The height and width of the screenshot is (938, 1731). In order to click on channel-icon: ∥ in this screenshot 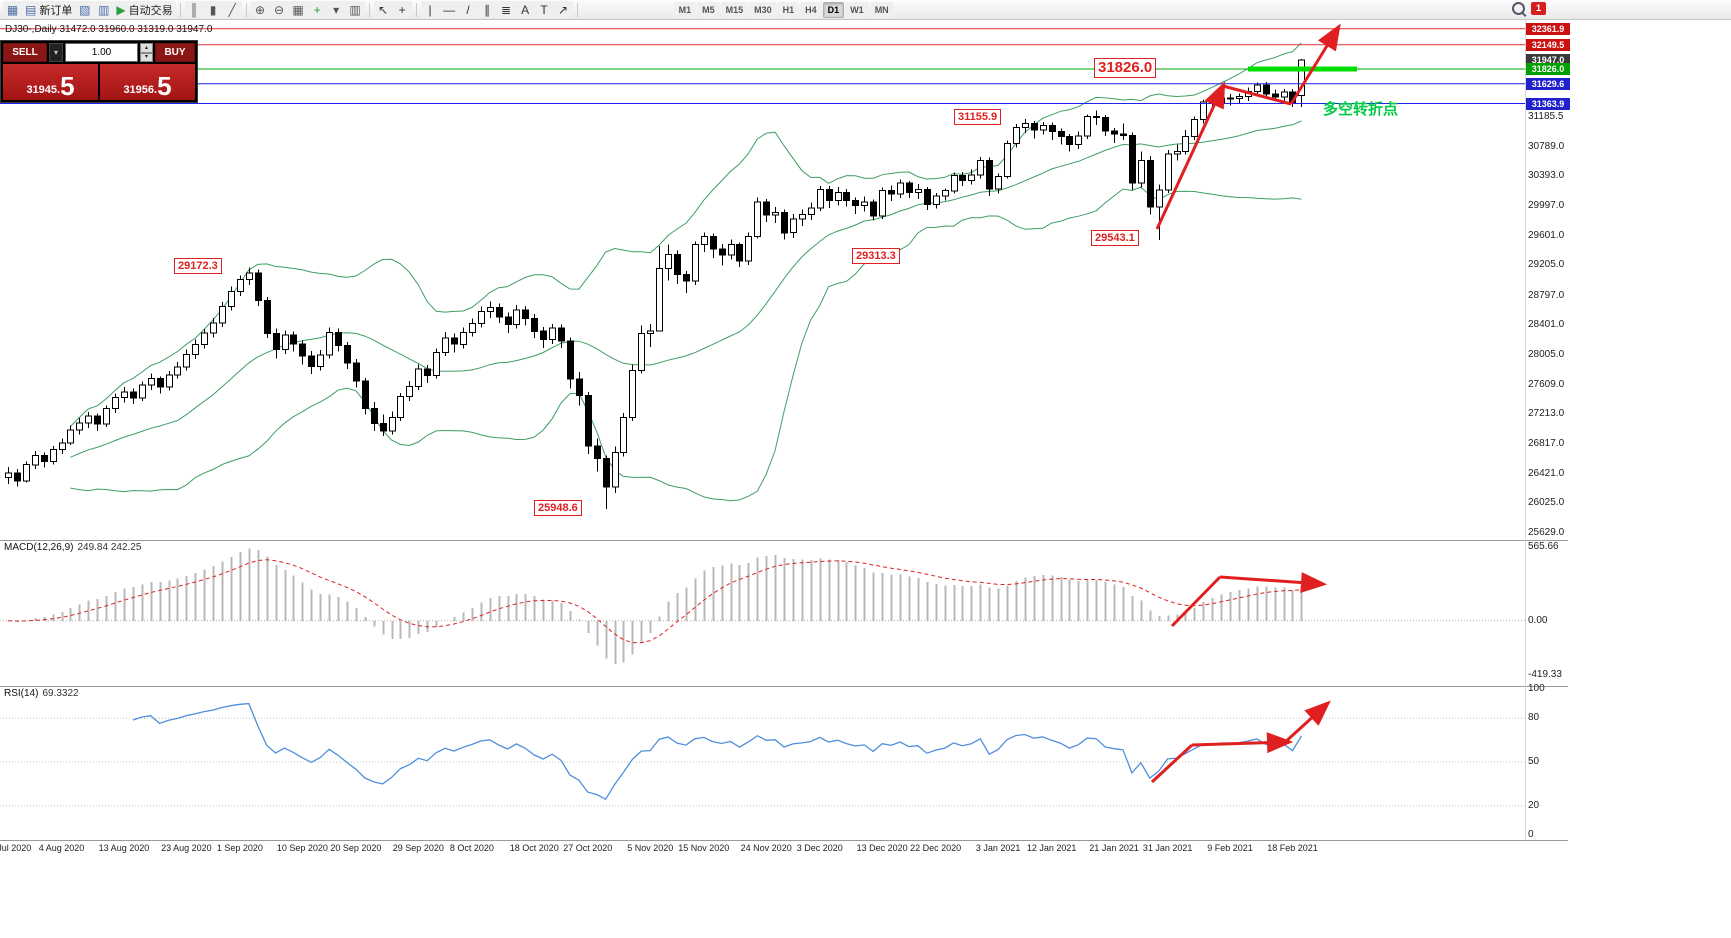, I will do `click(487, 9)`.